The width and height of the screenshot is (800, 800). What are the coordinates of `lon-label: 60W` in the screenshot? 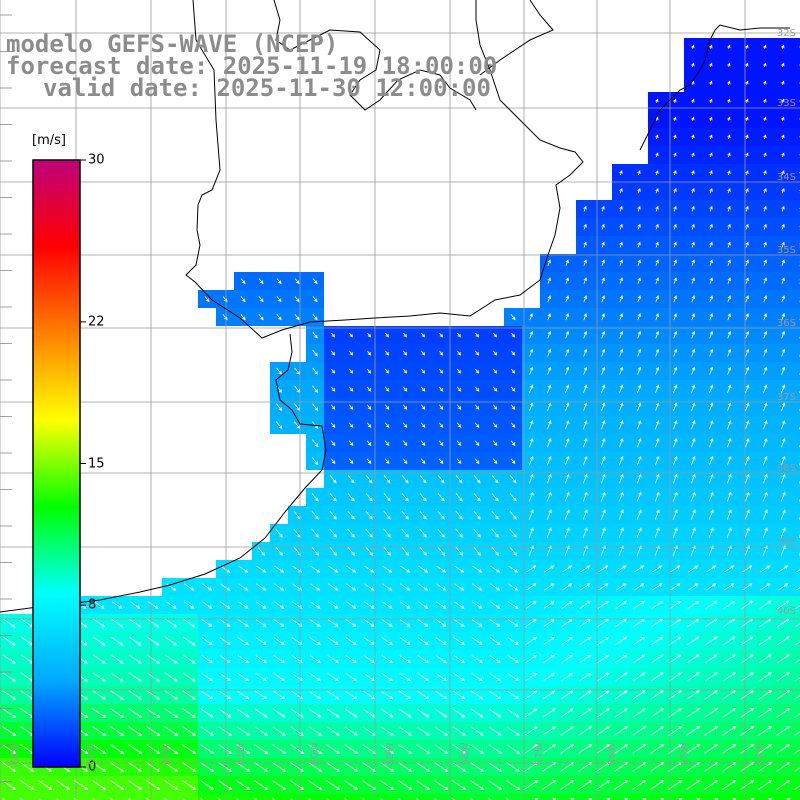 It's located at (315, 753).